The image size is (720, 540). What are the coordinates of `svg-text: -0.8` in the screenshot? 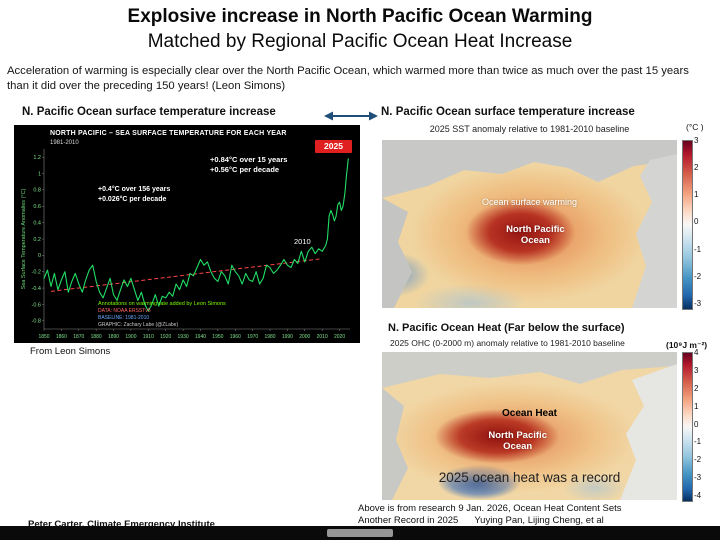 It's located at (36, 322).